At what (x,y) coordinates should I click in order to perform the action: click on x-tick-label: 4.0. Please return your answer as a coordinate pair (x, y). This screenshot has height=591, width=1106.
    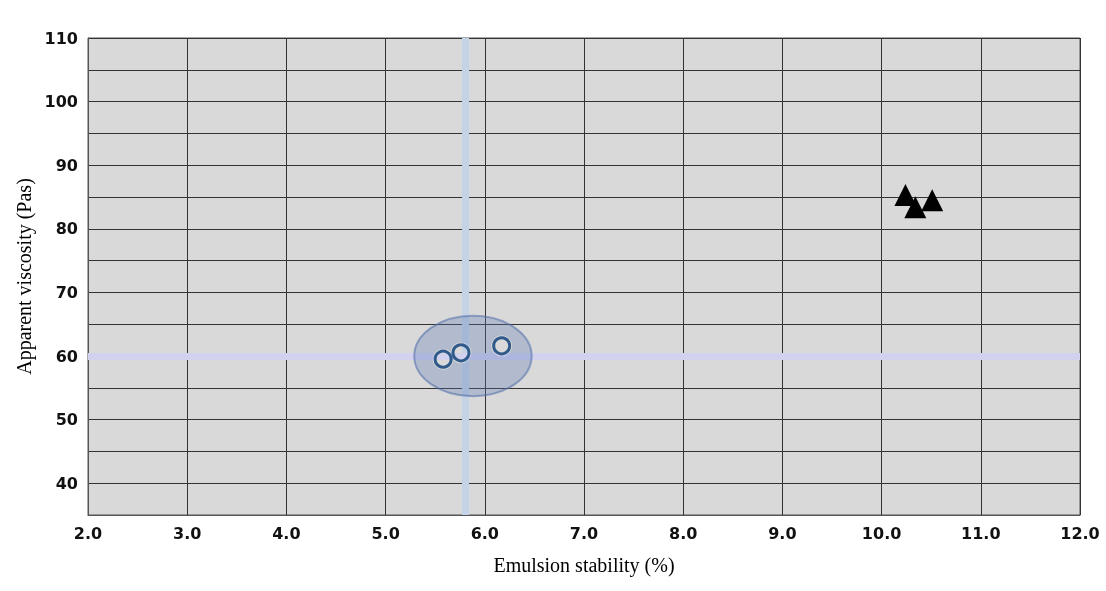
    Looking at the image, I should click on (286, 533).